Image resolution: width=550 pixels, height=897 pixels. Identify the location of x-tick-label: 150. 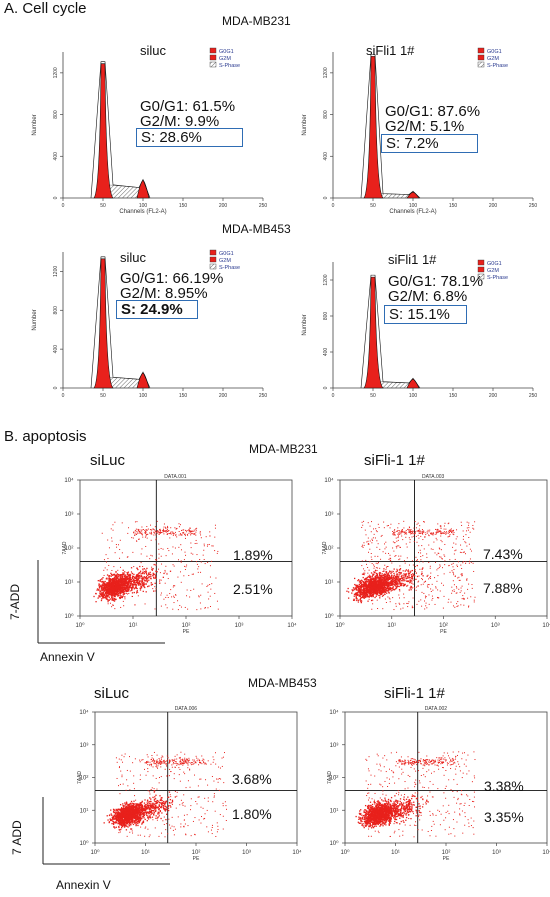
(183, 206).